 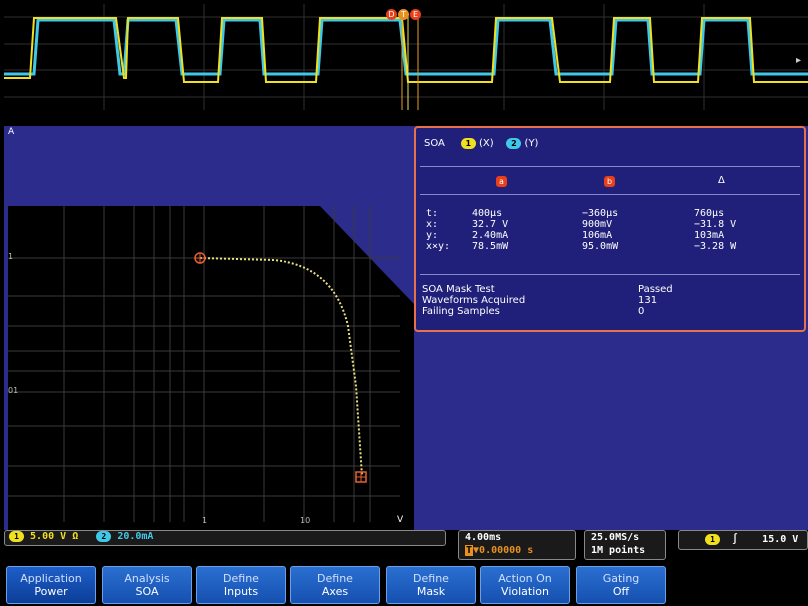 What do you see at coordinates (490, 230) in the screenshot?
I see `cursor-a-values: 400µs 32.7 V 2.40mA 78.5mW` at bounding box center [490, 230].